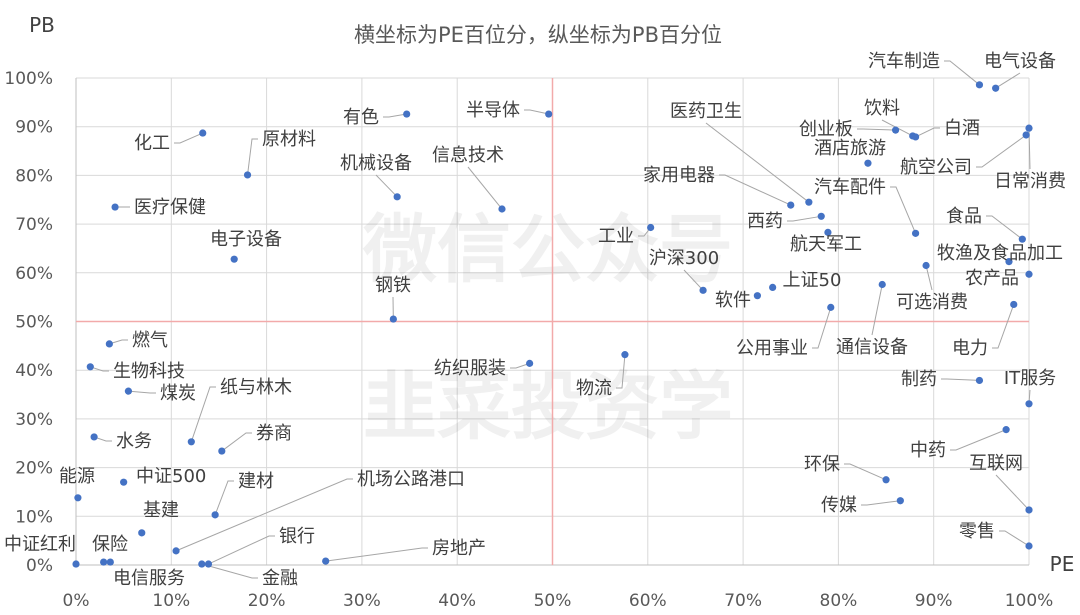 The height and width of the screenshot is (615, 1080). Describe the element at coordinates (28, 79) in the screenshot. I see `y-tick-label: 100%` at that location.